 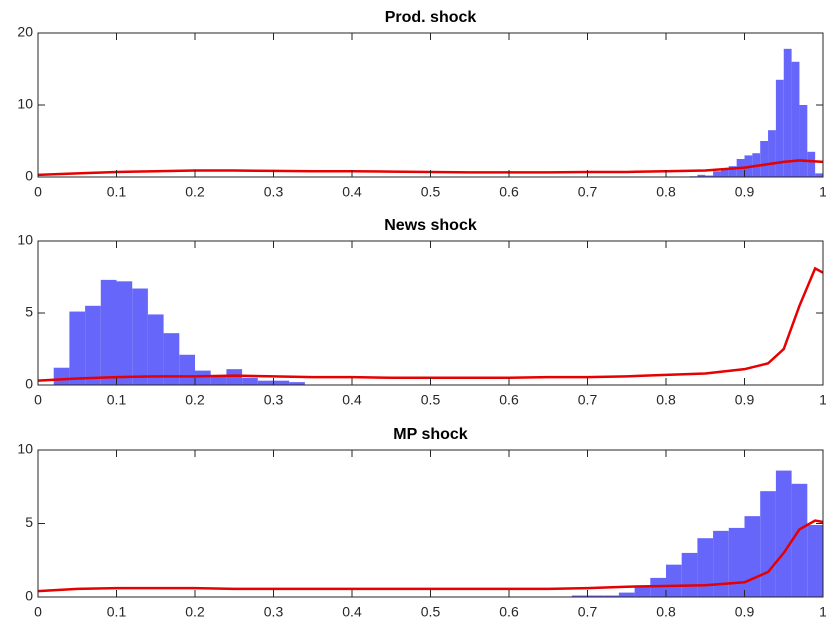 What do you see at coordinates (430, 434) in the screenshot?
I see `chart-title: MP shock` at bounding box center [430, 434].